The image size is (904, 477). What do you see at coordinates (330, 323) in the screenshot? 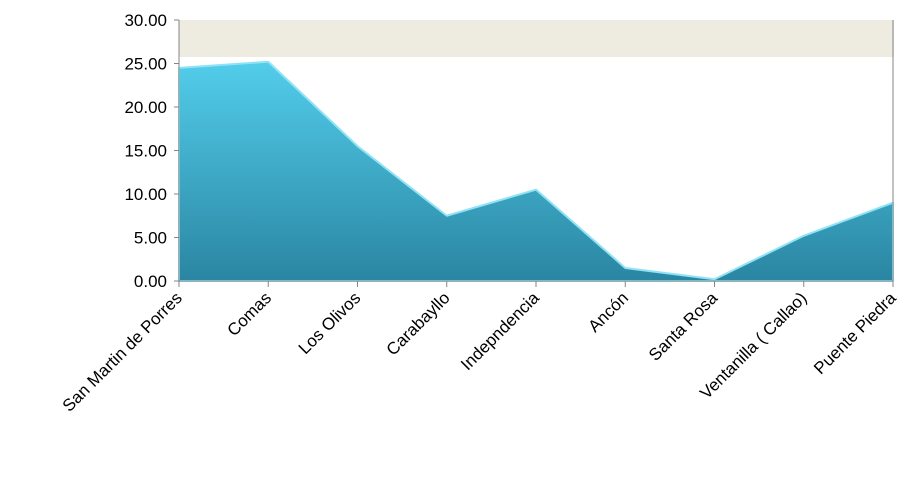
I see `x-tick-label: Los Olivos` at bounding box center [330, 323].